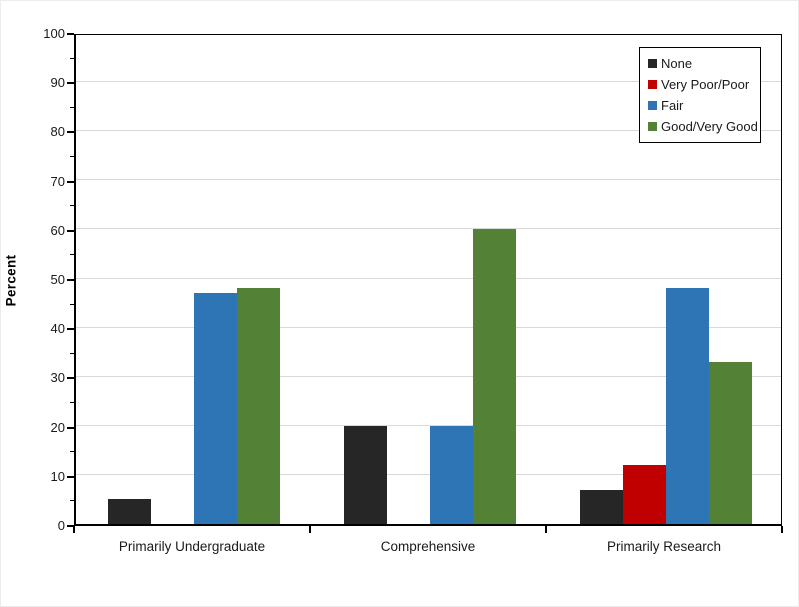 The height and width of the screenshot is (607, 799). I want to click on legend-label: Very Poor/Poor, so click(705, 84).